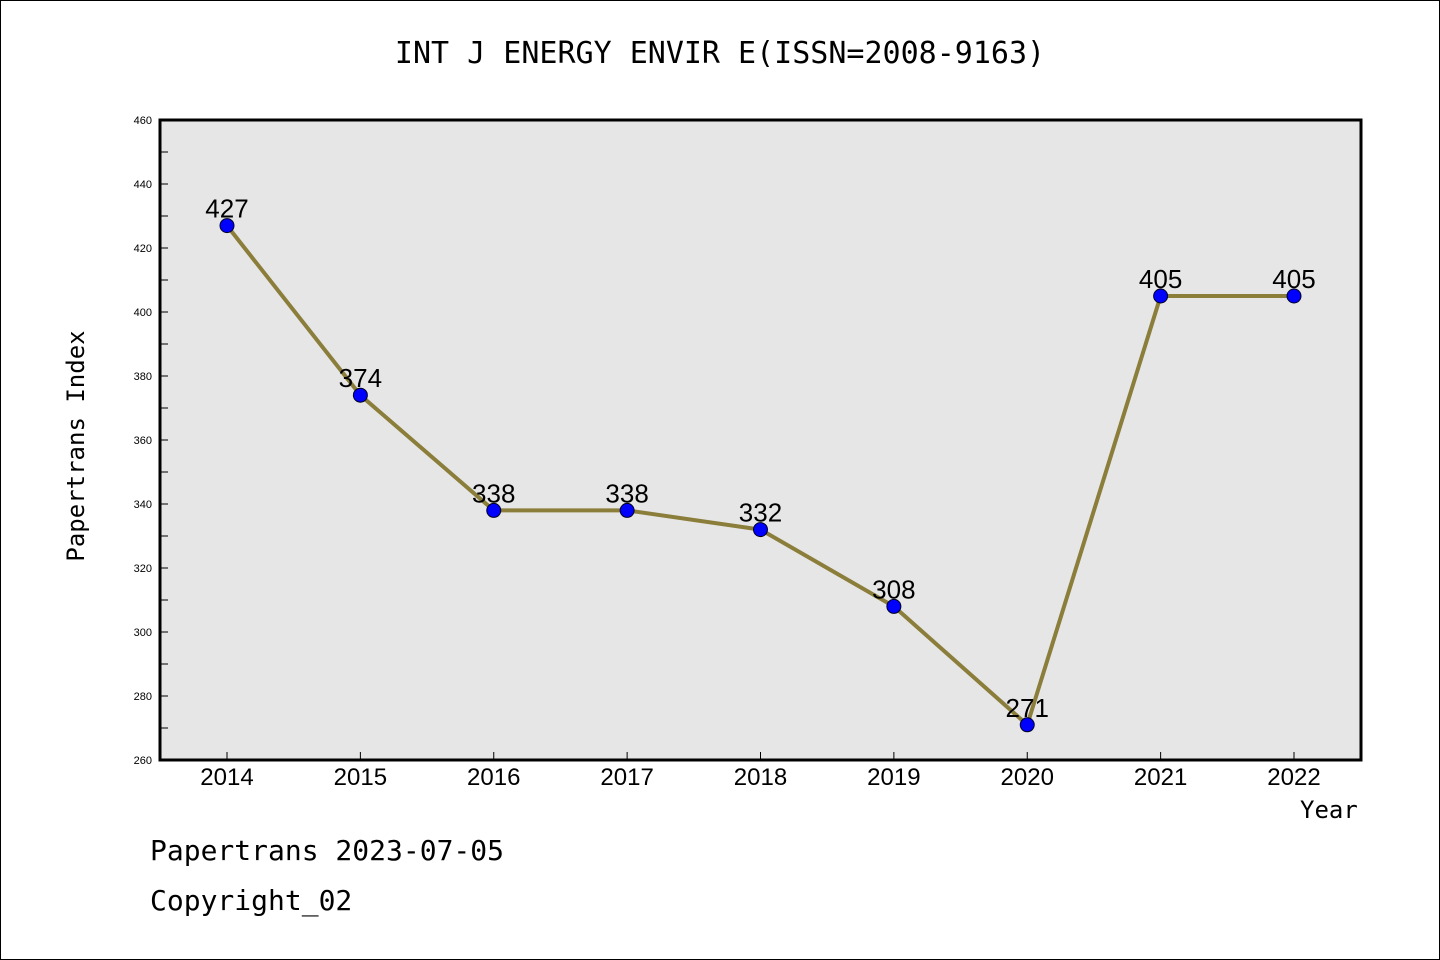  I want to click on x-tick-label: 2019, so click(893, 777).